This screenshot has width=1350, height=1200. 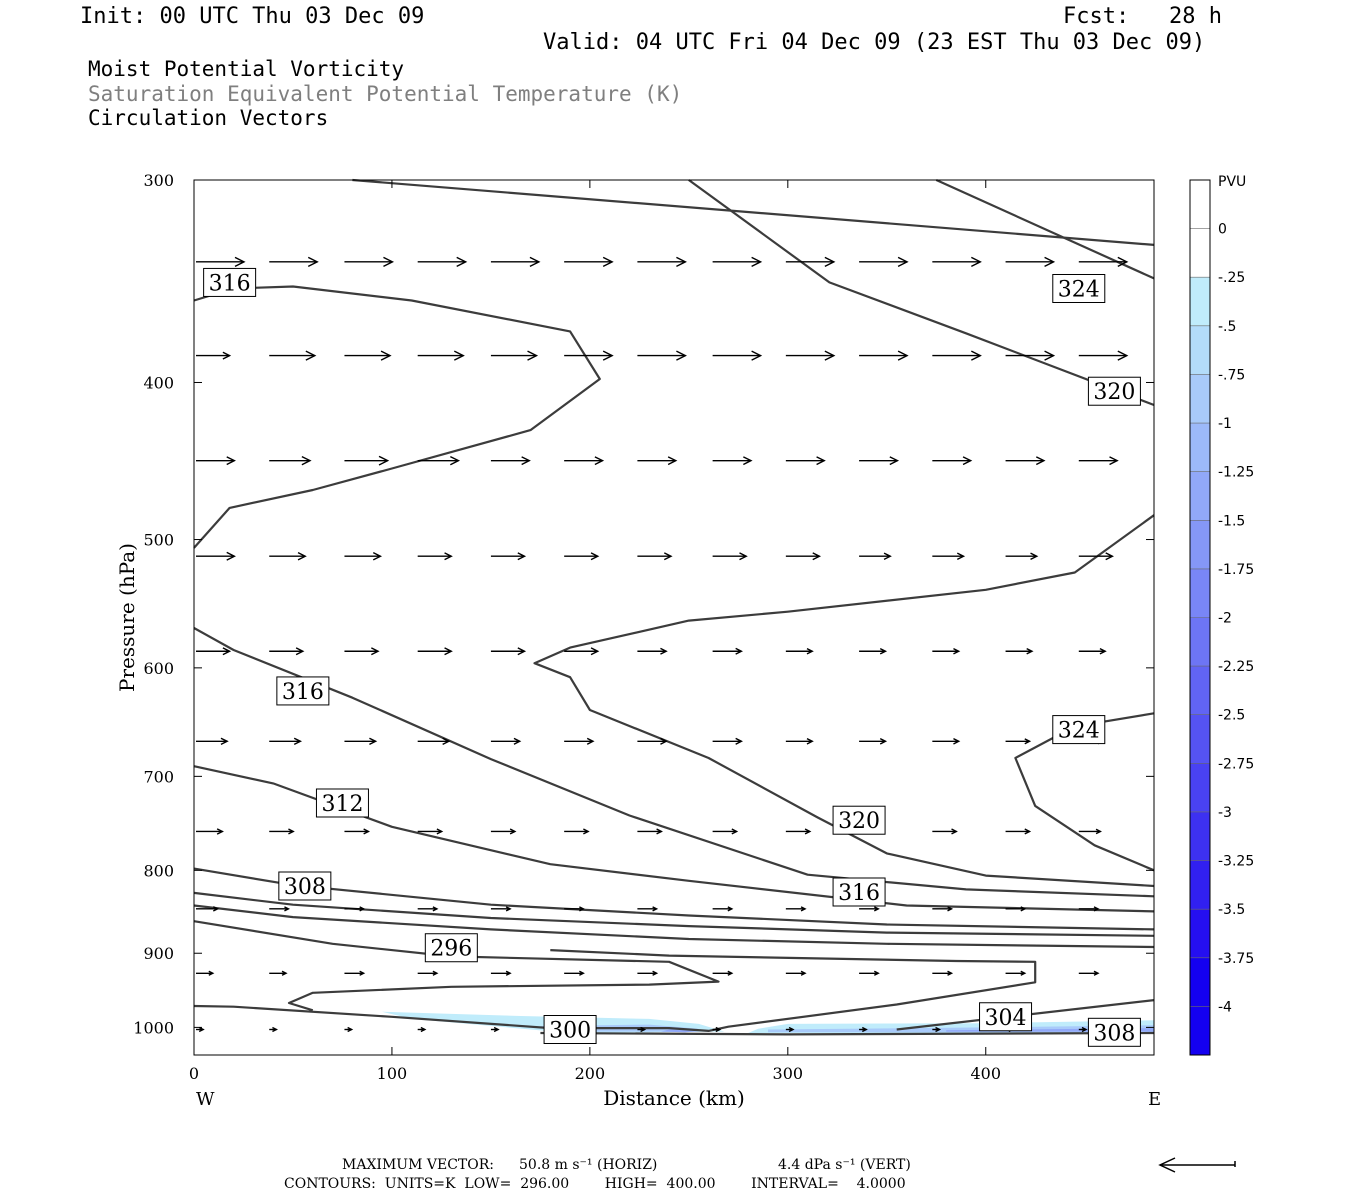 What do you see at coordinates (158, 953) in the screenshot?
I see `y-tick-label: 900` at bounding box center [158, 953].